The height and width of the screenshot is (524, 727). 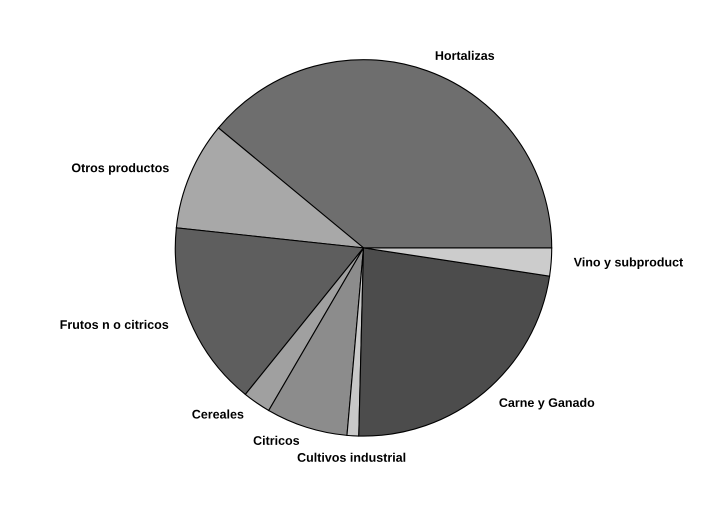 What do you see at coordinates (277, 440) in the screenshot?
I see `slice-label: Citricos` at bounding box center [277, 440].